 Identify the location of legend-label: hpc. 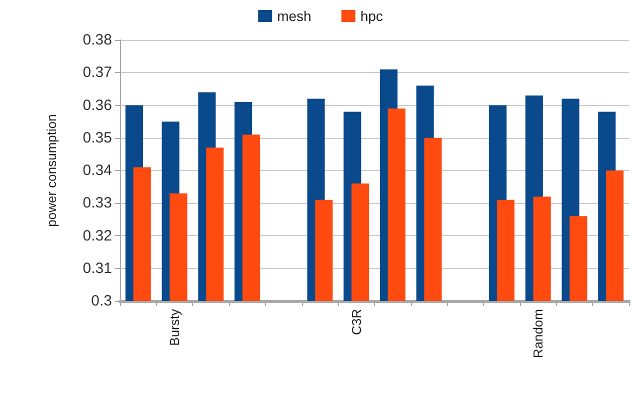
(371, 16).